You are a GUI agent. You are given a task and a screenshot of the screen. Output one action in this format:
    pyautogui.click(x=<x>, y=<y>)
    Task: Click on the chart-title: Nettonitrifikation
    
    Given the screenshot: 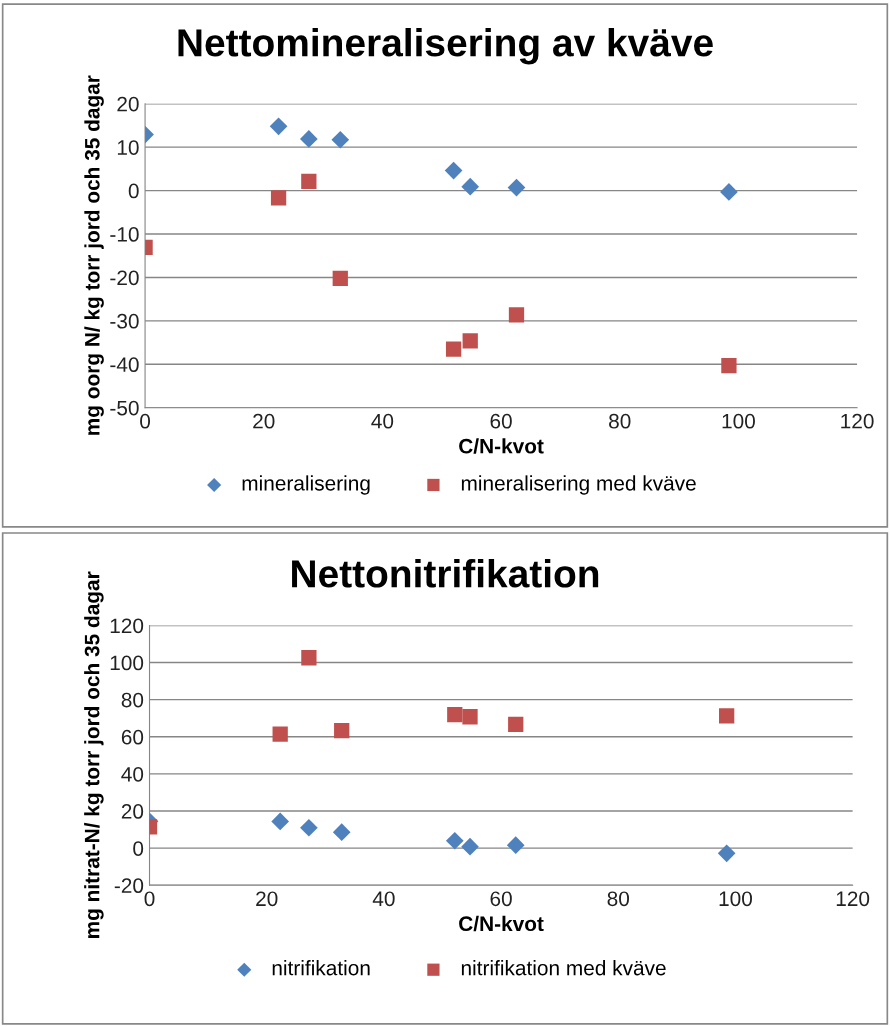 What is the action you would take?
    pyautogui.click(x=445, y=573)
    